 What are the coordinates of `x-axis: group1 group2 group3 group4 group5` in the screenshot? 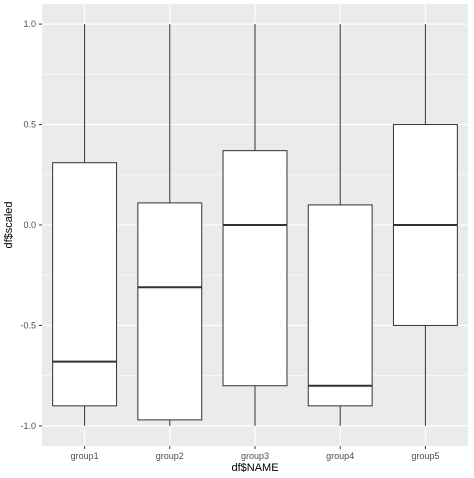 It's located at (255, 453).